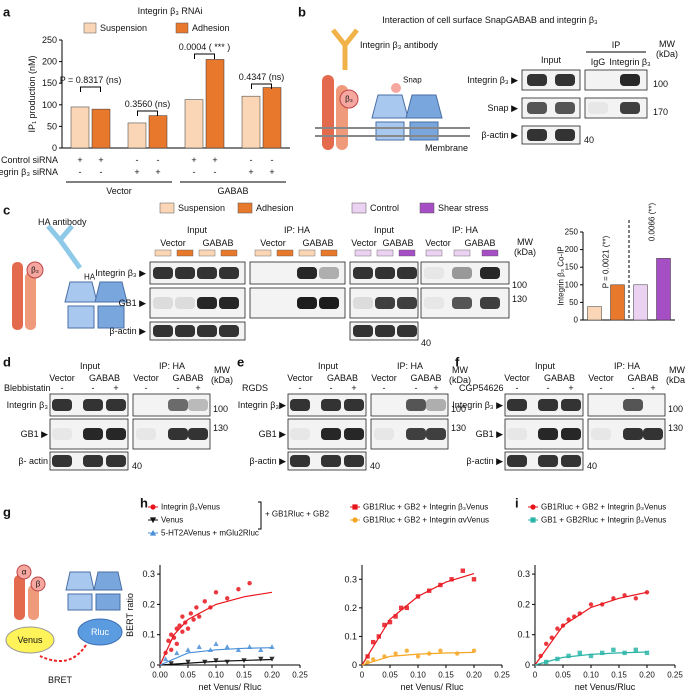  Describe the element at coordinates (384, 208) in the screenshot. I see `legend-label: Control` at that location.